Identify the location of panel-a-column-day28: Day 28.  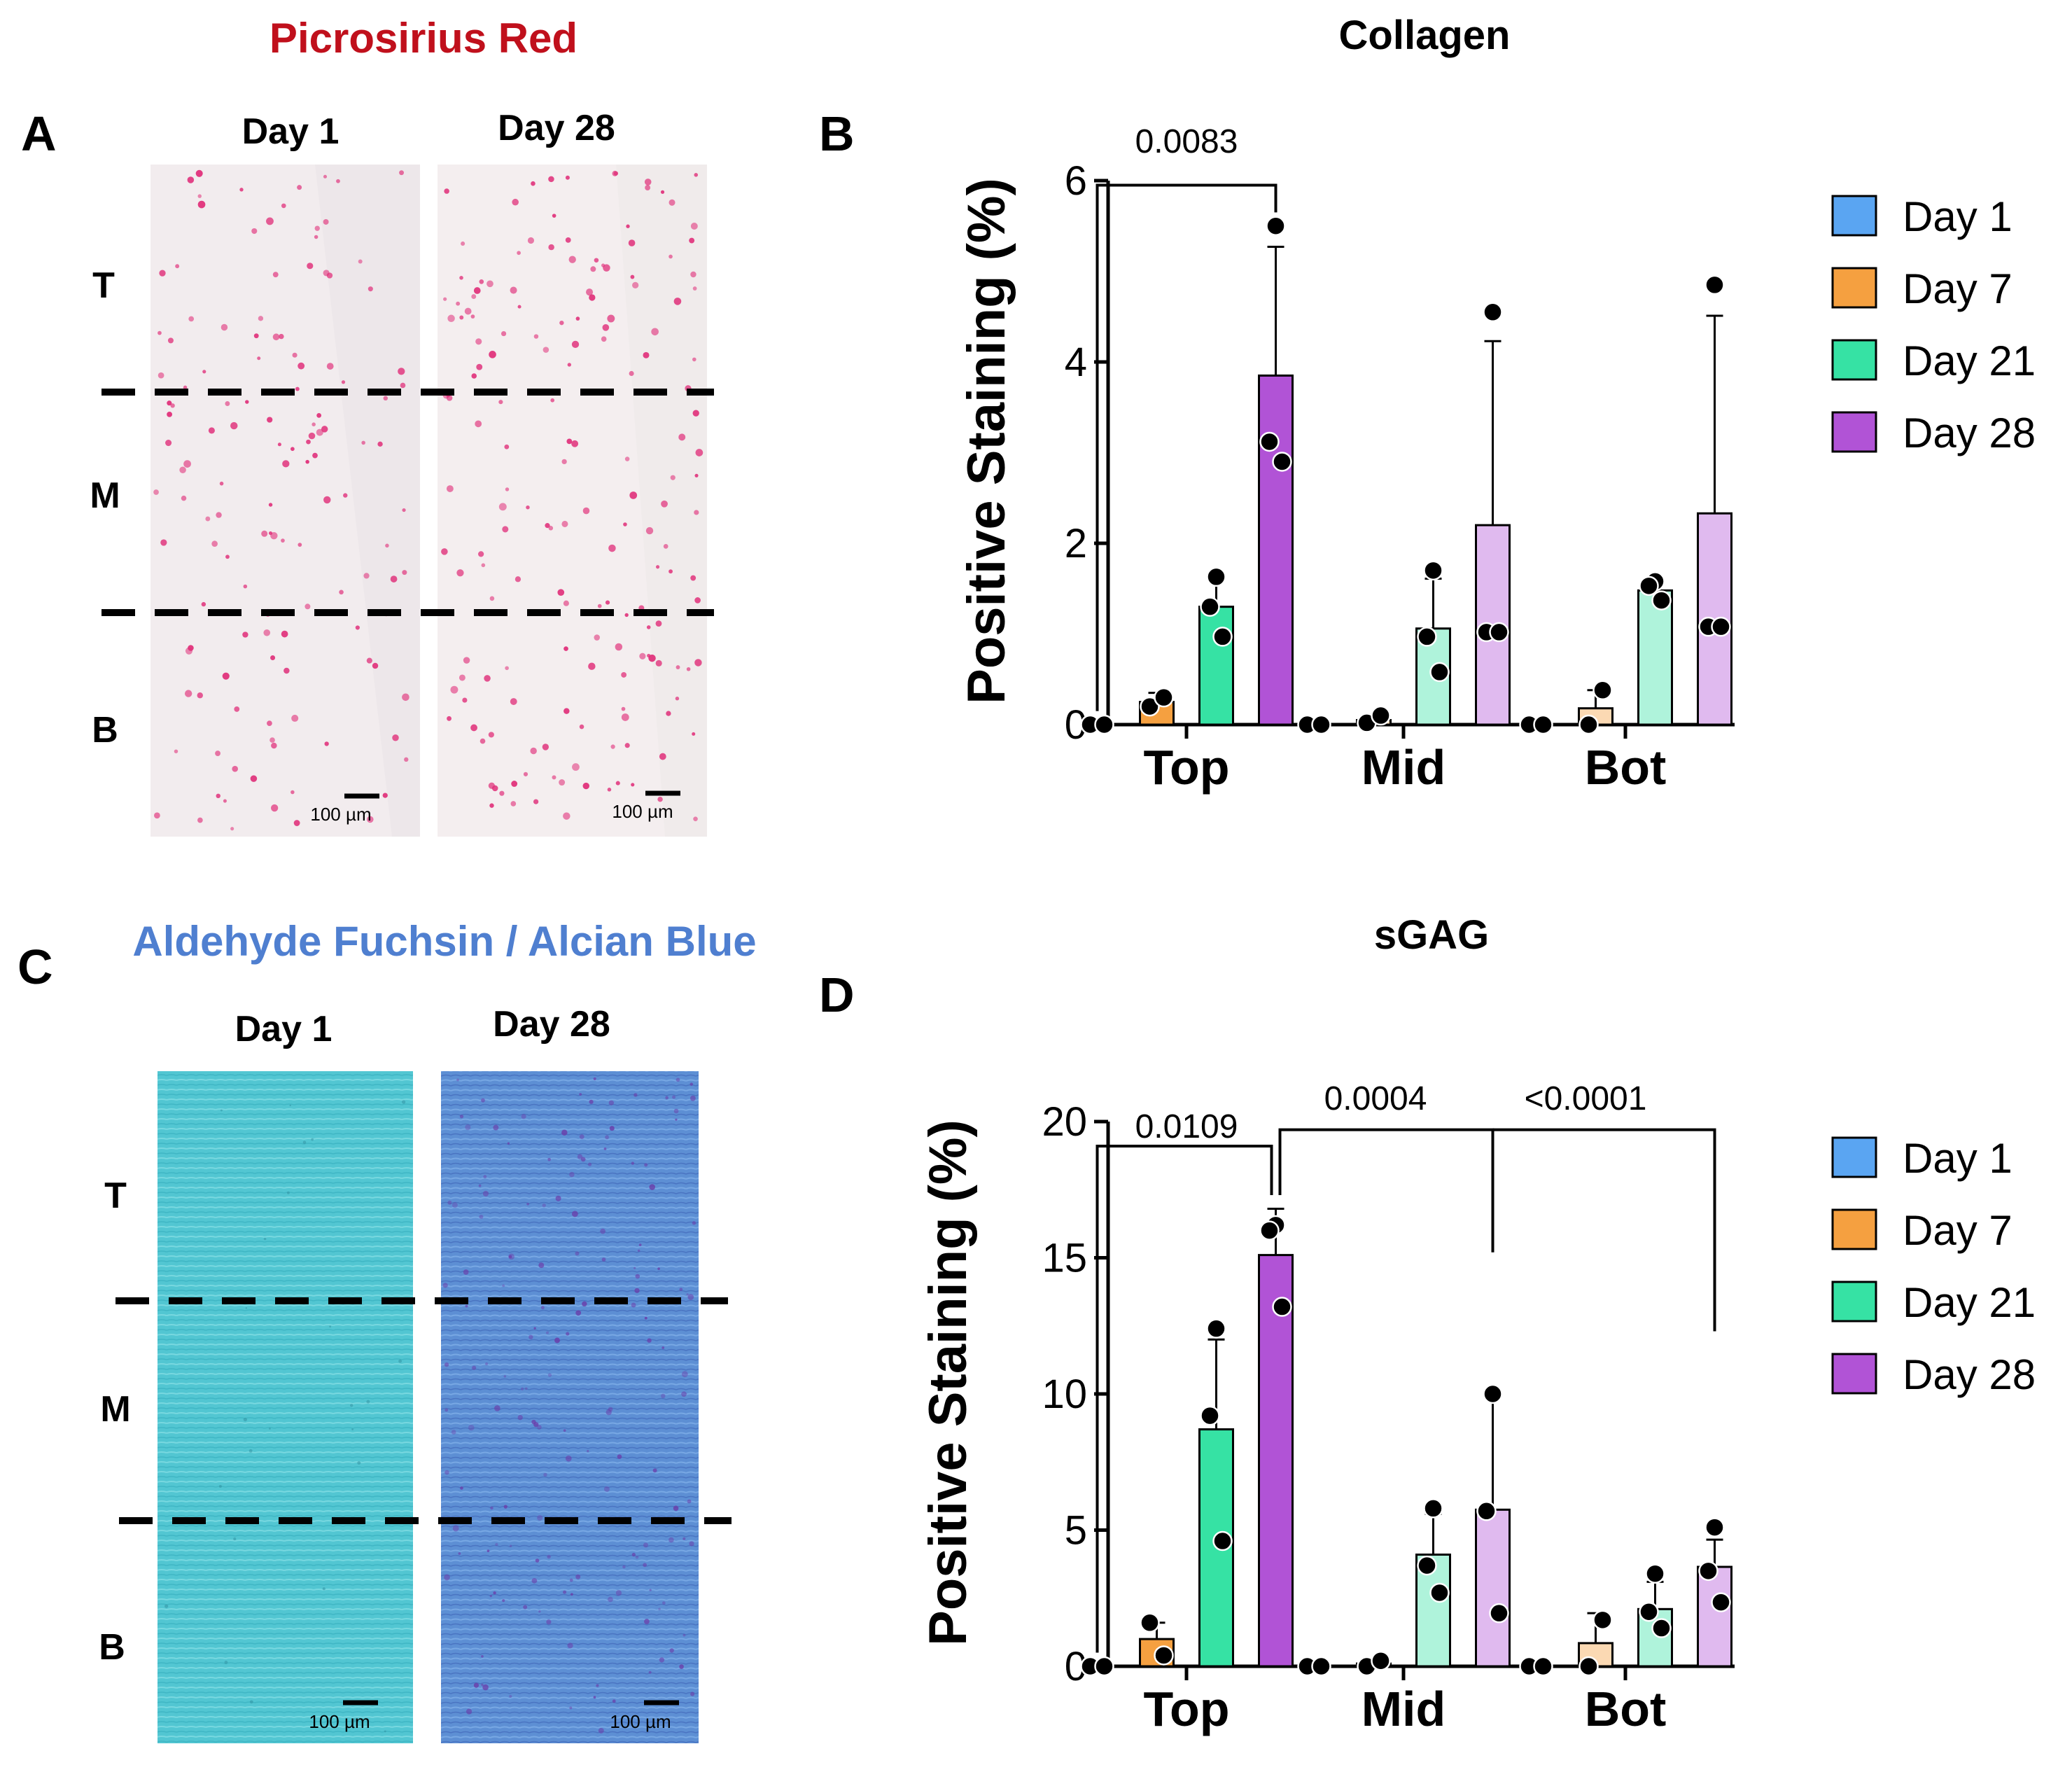
(556, 128).